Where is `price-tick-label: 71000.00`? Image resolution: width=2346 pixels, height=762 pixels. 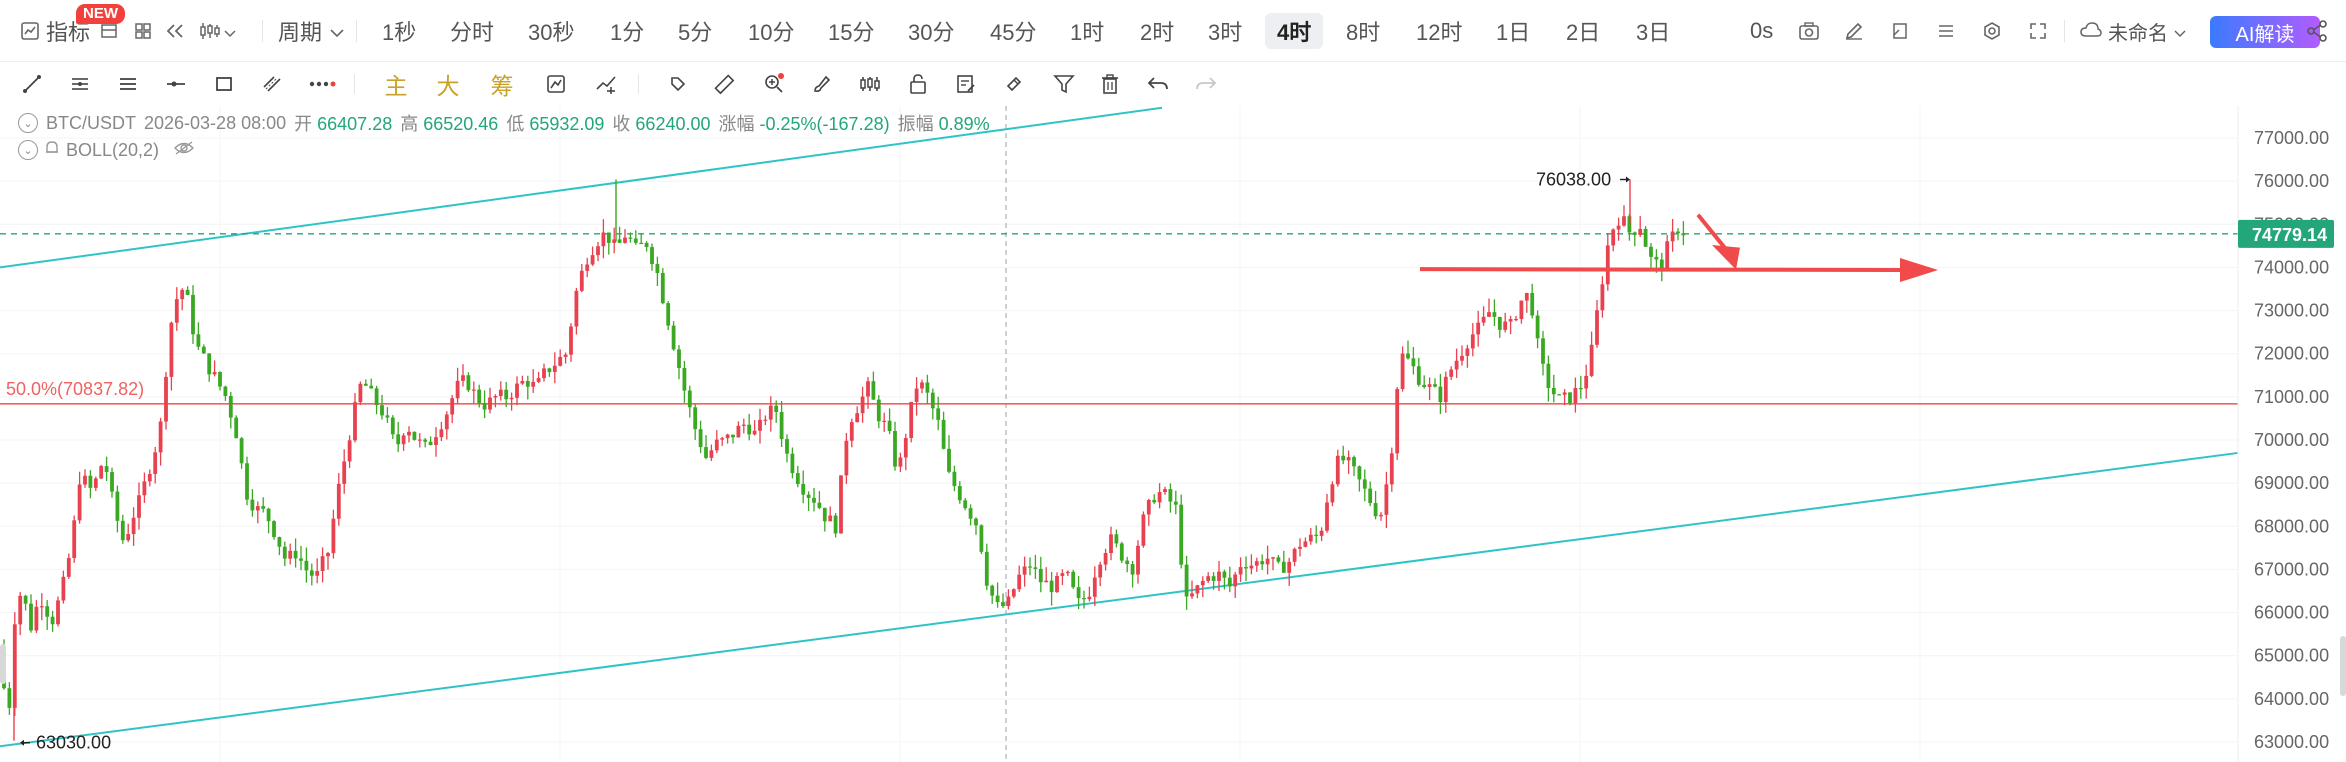
price-tick-label: 71000.00 is located at coordinates (2291, 397).